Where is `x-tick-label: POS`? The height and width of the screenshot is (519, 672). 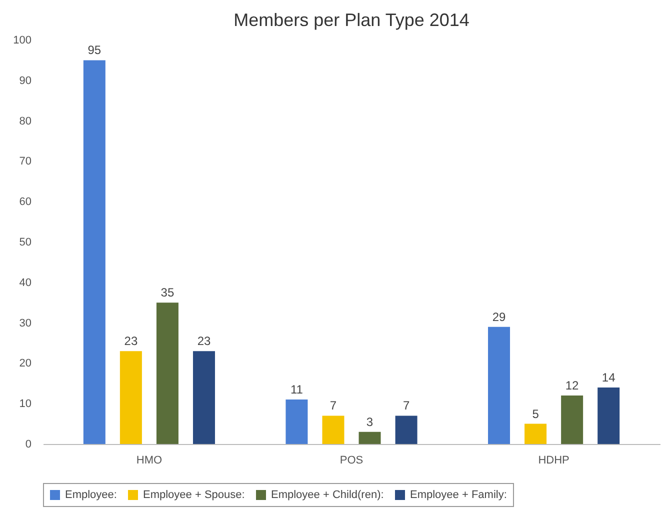 x-tick-label: POS is located at coordinates (352, 460).